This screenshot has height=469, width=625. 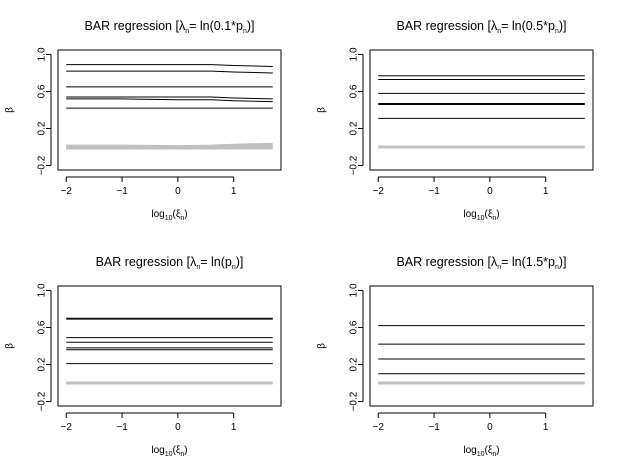 I want to click on chart-title: BAR regression [λn= ln(1.5*pn)], so click(x=481, y=263).